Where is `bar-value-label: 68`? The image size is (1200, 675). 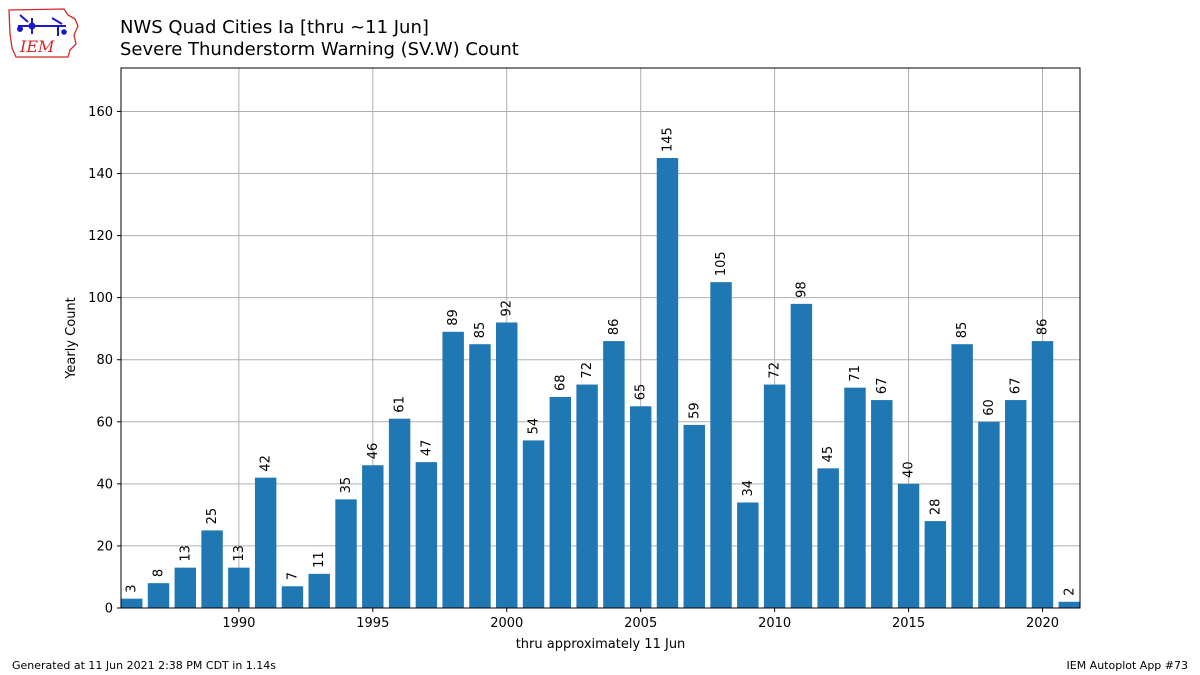 bar-value-label: 68 is located at coordinates (560, 382).